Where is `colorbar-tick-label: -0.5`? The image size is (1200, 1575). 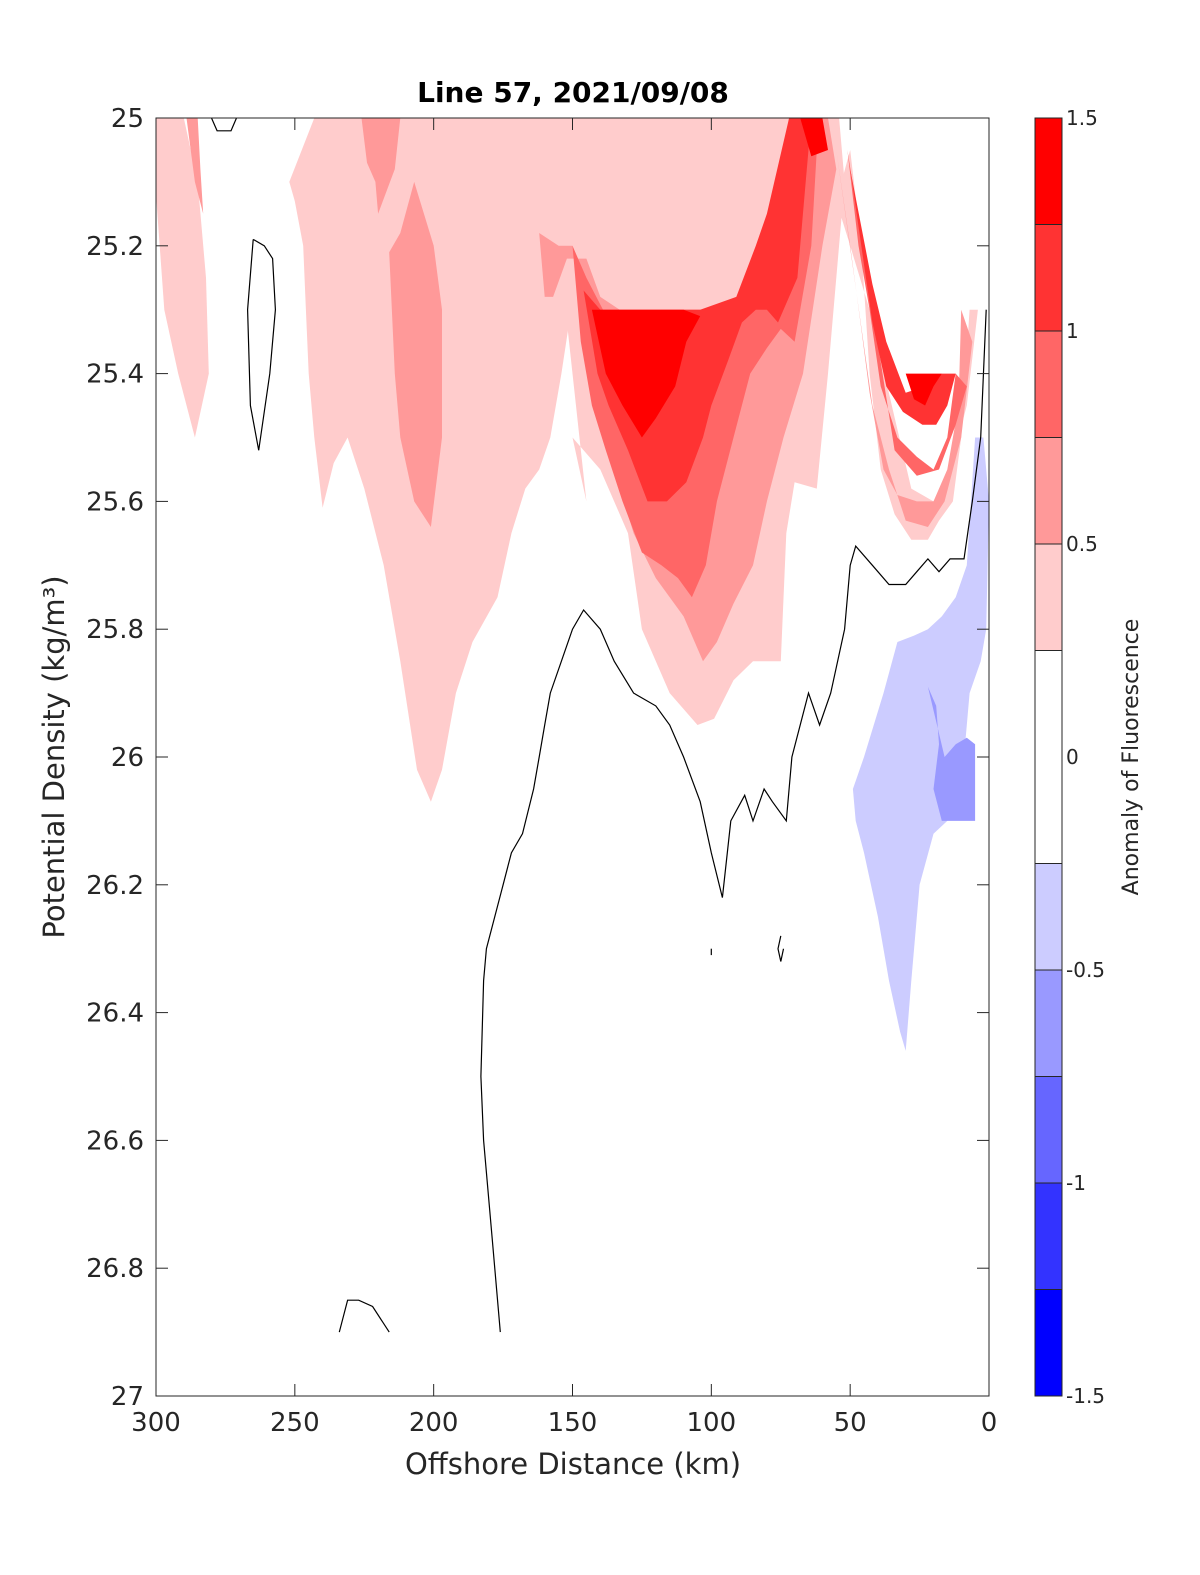
colorbar-tick-label: -0.5 is located at coordinates (1085, 970).